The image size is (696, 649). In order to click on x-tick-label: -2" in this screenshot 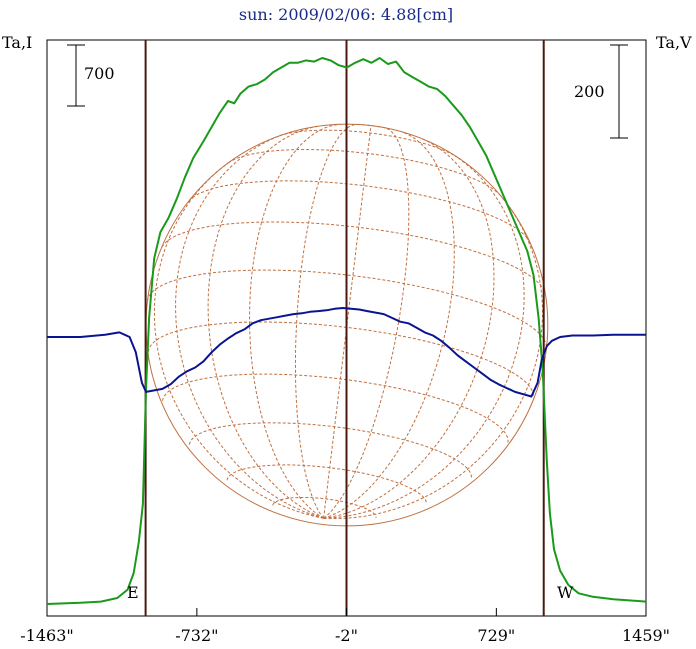, I will do `click(346, 635)`.